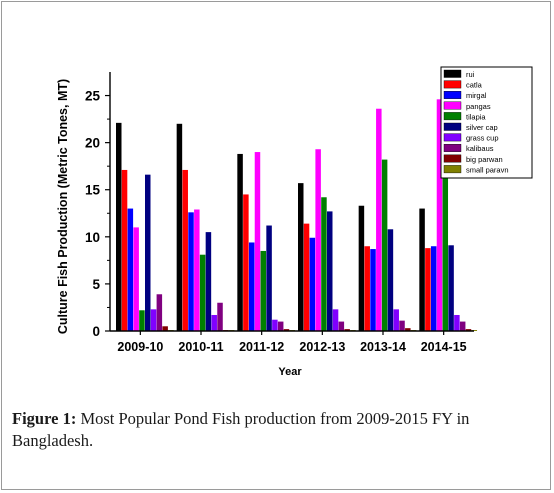  Describe the element at coordinates (140, 347) in the screenshot. I see `x-tick-label: 2009-10` at that location.